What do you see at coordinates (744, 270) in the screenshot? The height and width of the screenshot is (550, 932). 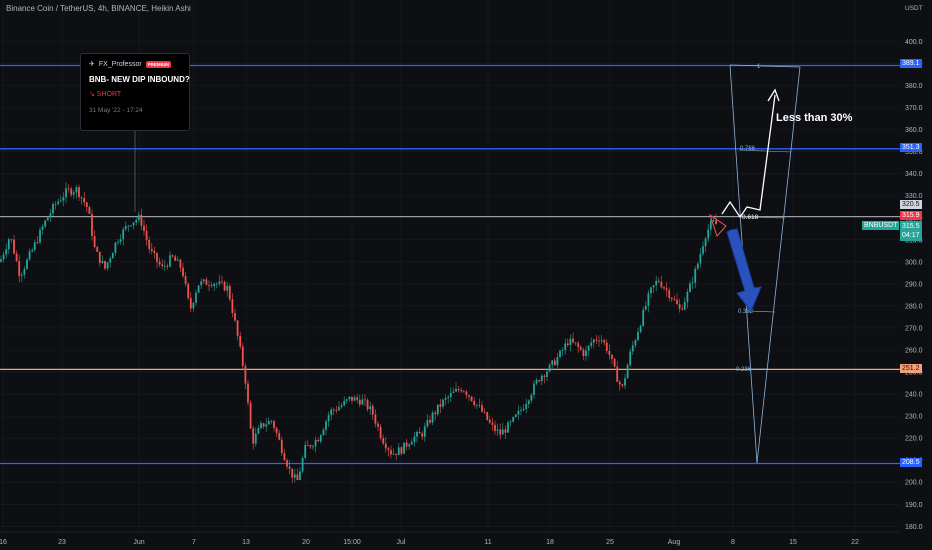 I see `blue-down-arrow` at bounding box center [744, 270].